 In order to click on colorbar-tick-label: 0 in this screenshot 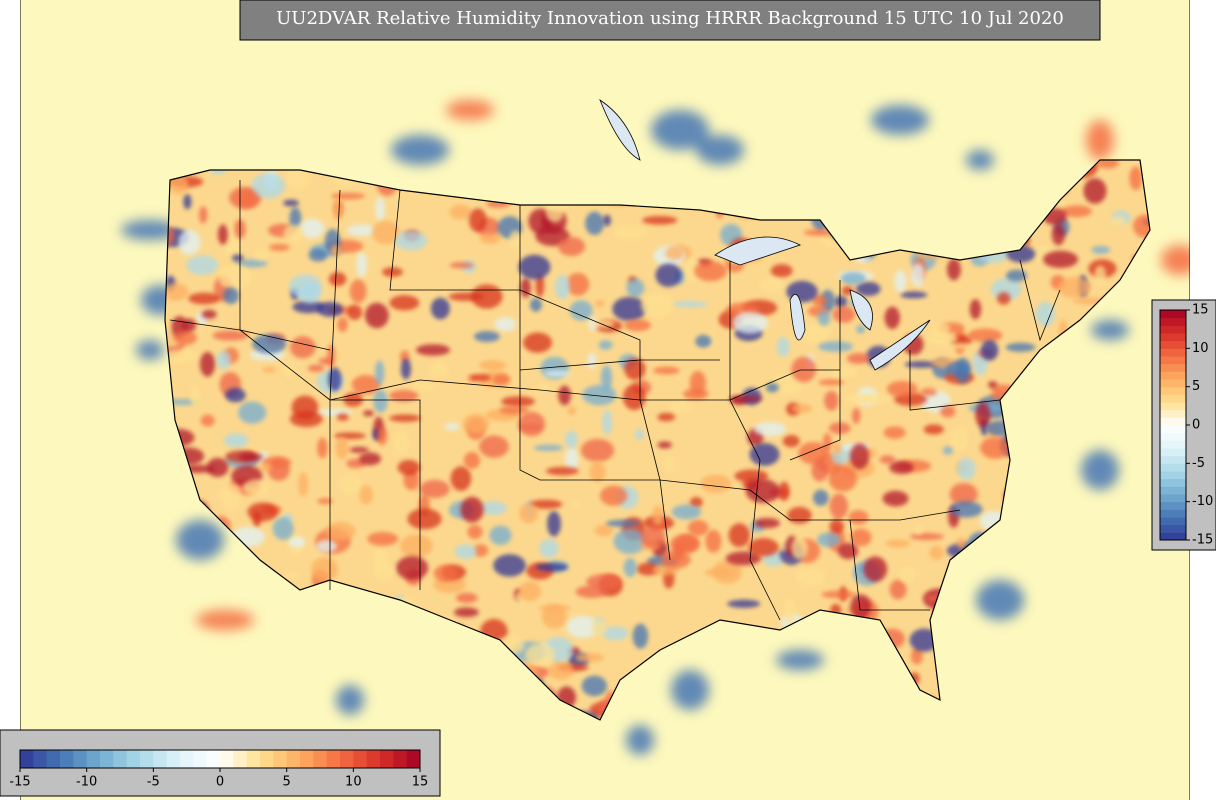, I will do `click(1196, 425)`.